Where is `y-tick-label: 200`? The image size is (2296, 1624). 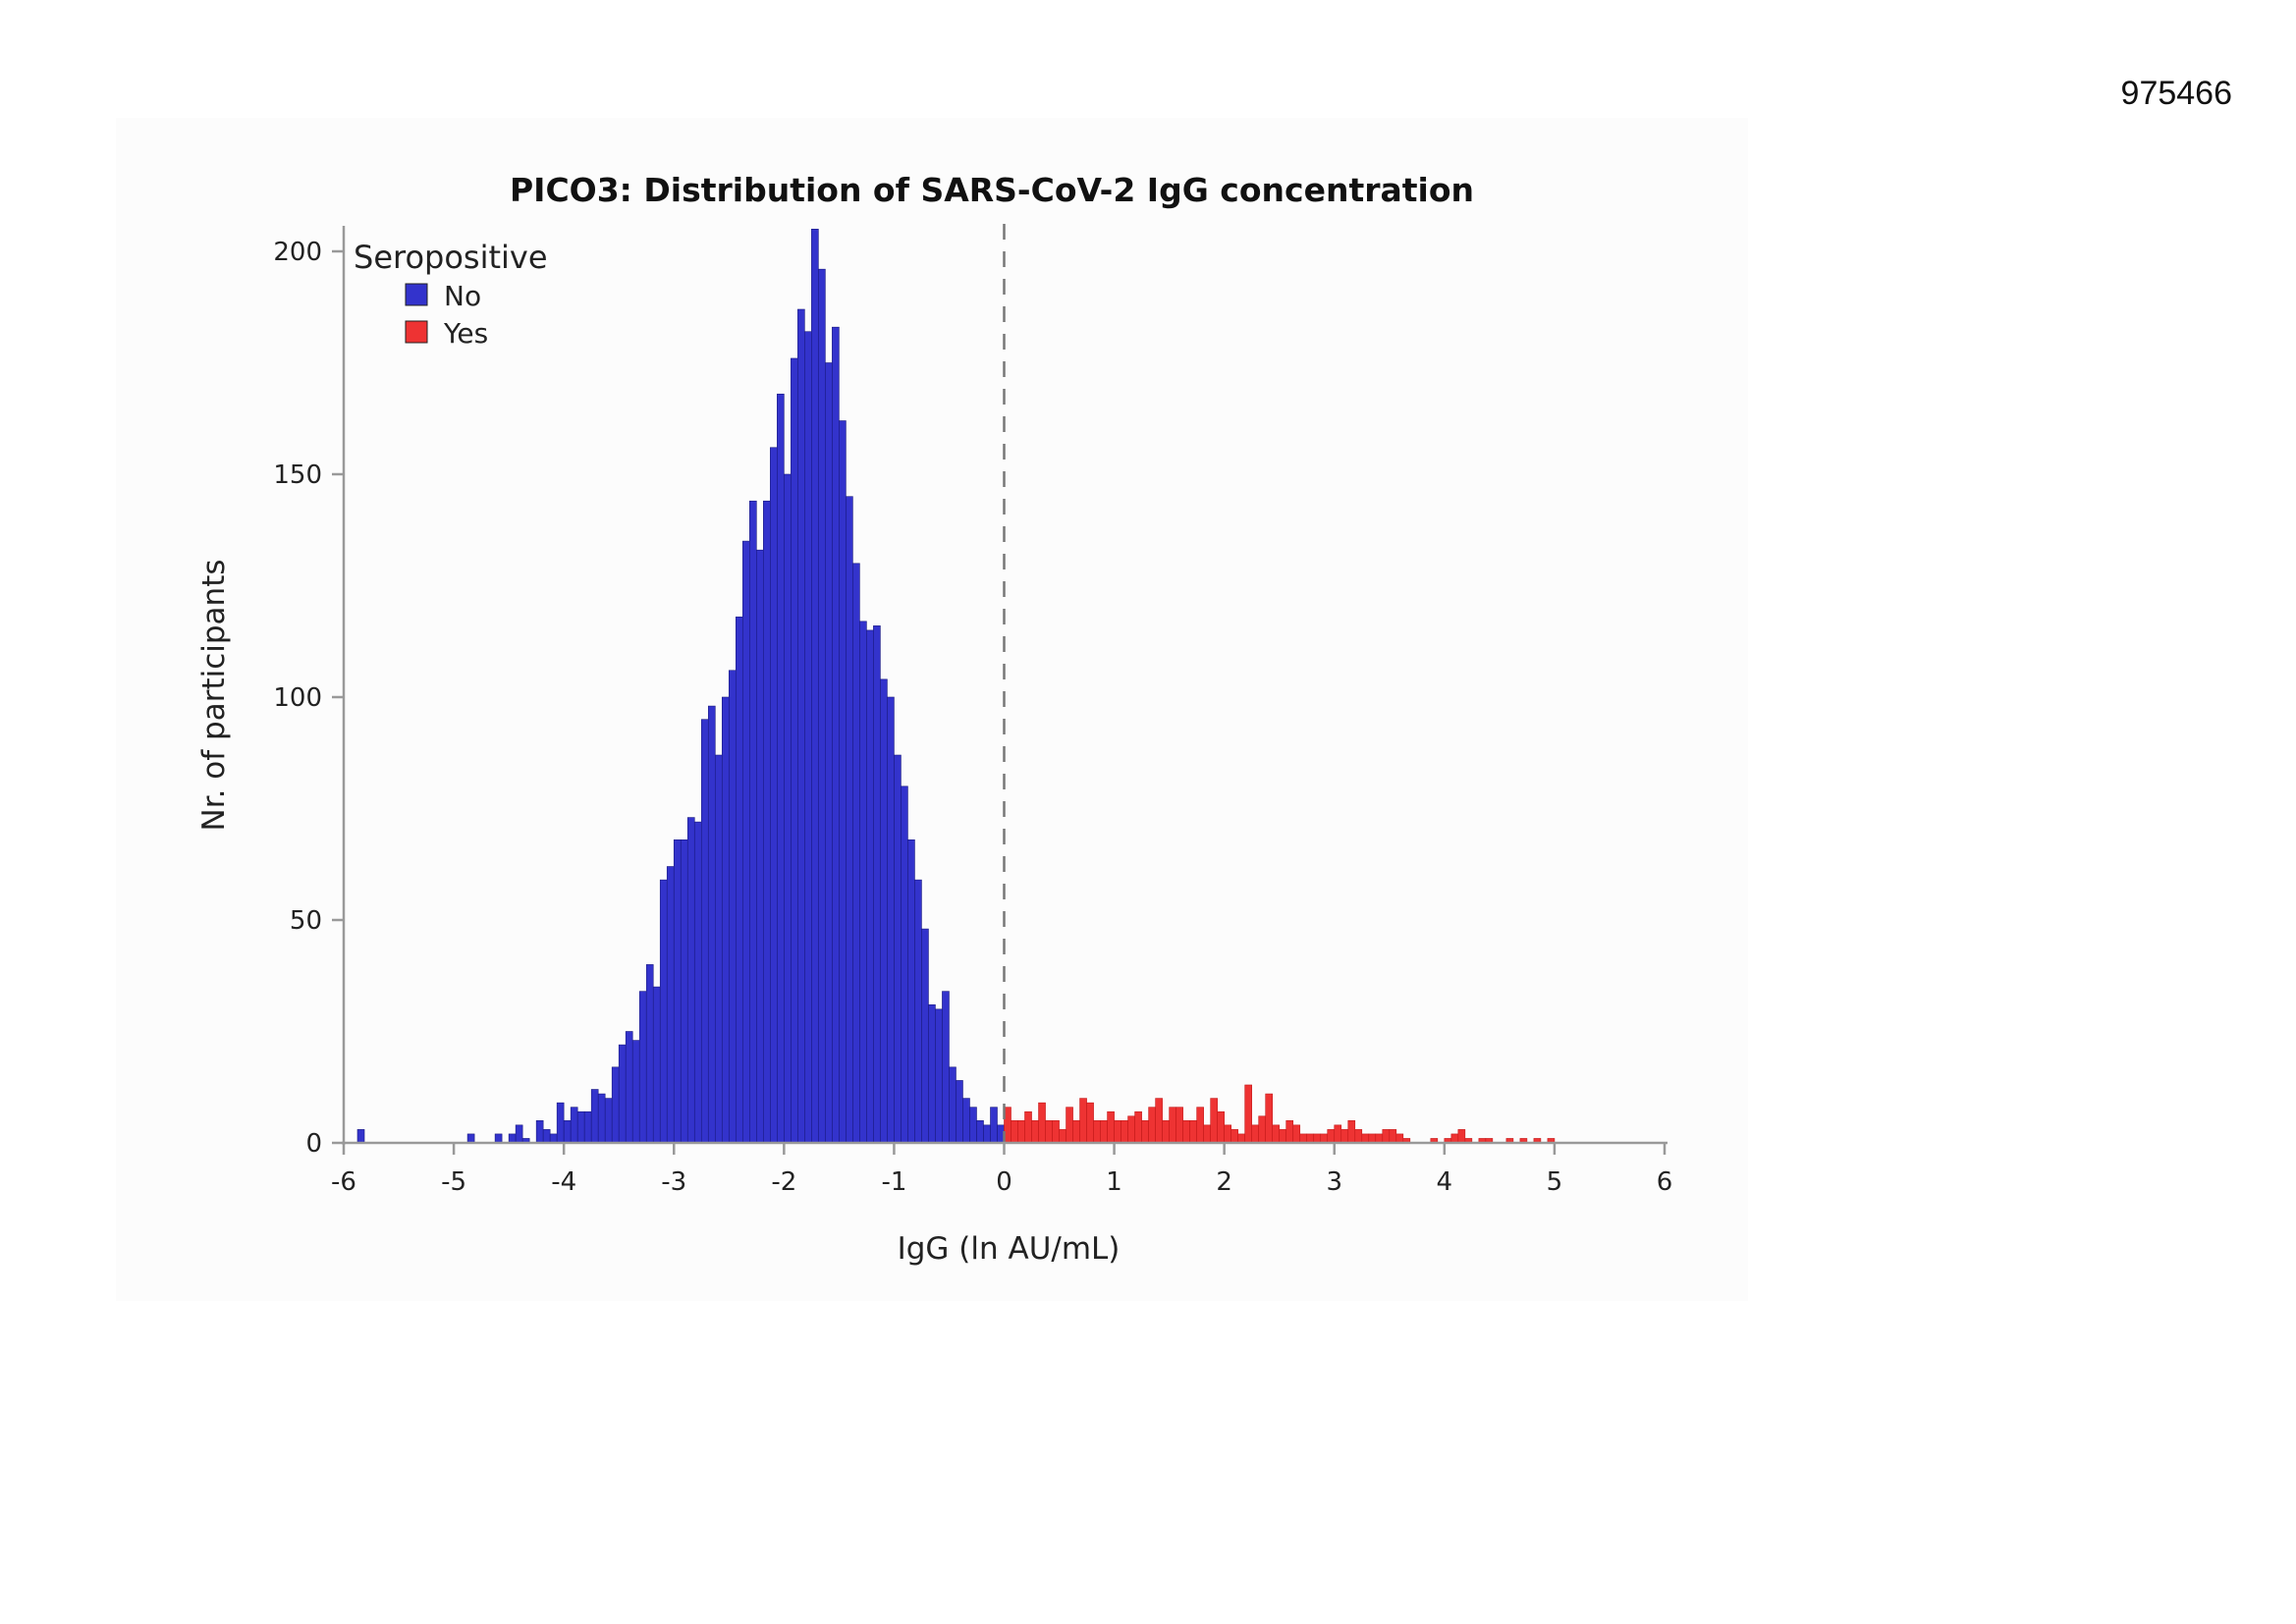 y-tick-label: 200 is located at coordinates (297, 252).